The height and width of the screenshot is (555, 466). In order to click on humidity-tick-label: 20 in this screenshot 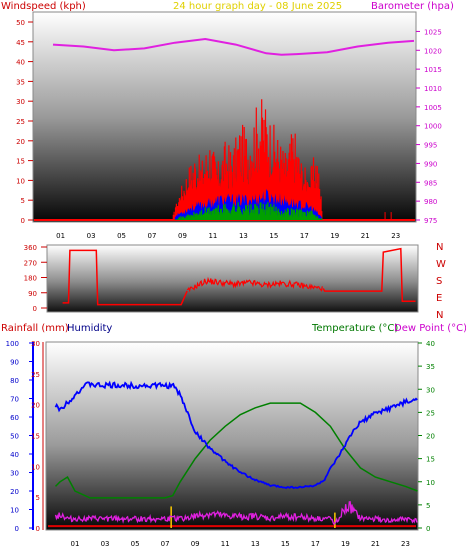, I will do `click(14, 492)`.